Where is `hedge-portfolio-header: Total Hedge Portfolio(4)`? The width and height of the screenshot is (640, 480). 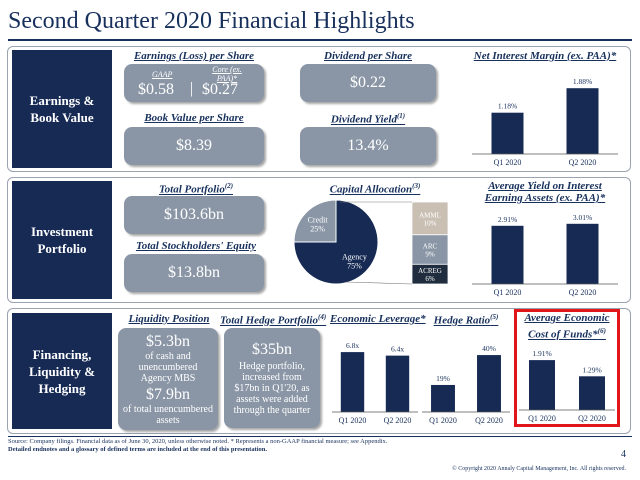
hedge-portfolio-header: Total Hedge Portfolio(4) is located at coordinates (273, 320).